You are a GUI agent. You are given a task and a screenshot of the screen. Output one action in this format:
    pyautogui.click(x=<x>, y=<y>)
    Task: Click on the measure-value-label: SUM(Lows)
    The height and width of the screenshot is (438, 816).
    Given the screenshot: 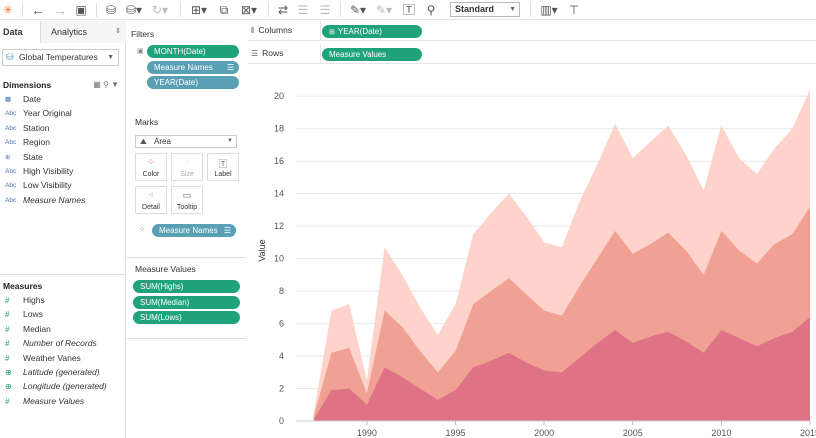 What is the action you would take?
    pyautogui.click(x=161, y=317)
    